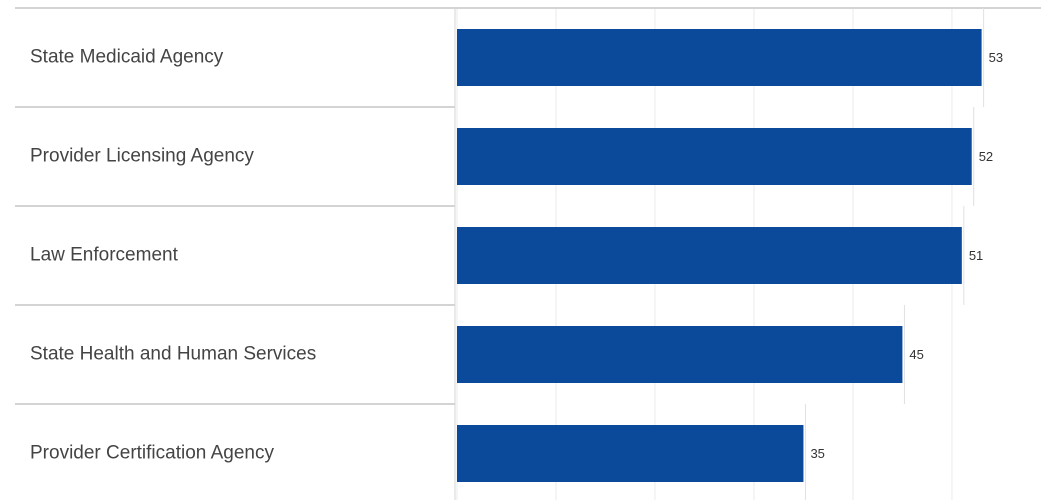  What do you see at coordinates (152, 453) in the screenshot?
I see `category-label: Provider Certification Agency` at bounding box center [152, 453].